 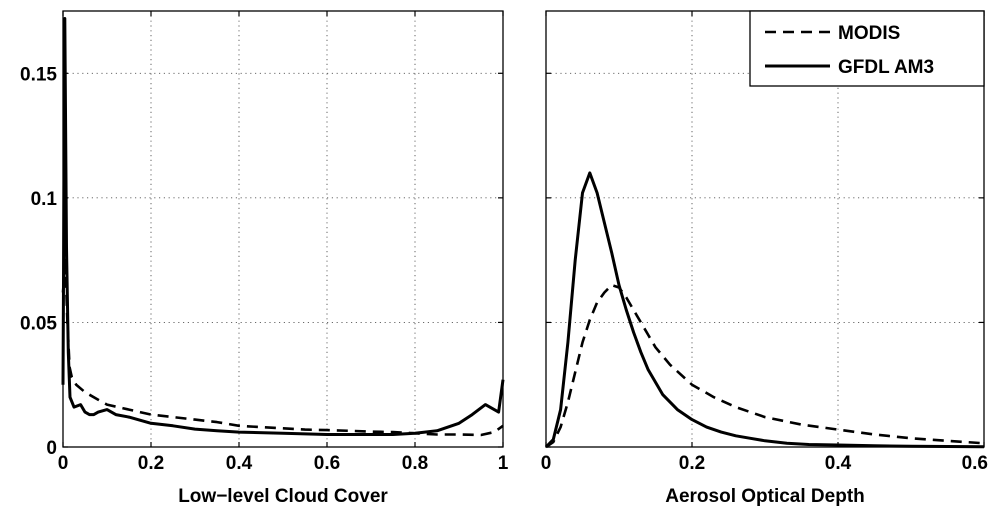 What do you see at coordinates (869, 33) in the screenshot?
I see `legend-modis-label: MODIS` at bounding box center [869, 33].